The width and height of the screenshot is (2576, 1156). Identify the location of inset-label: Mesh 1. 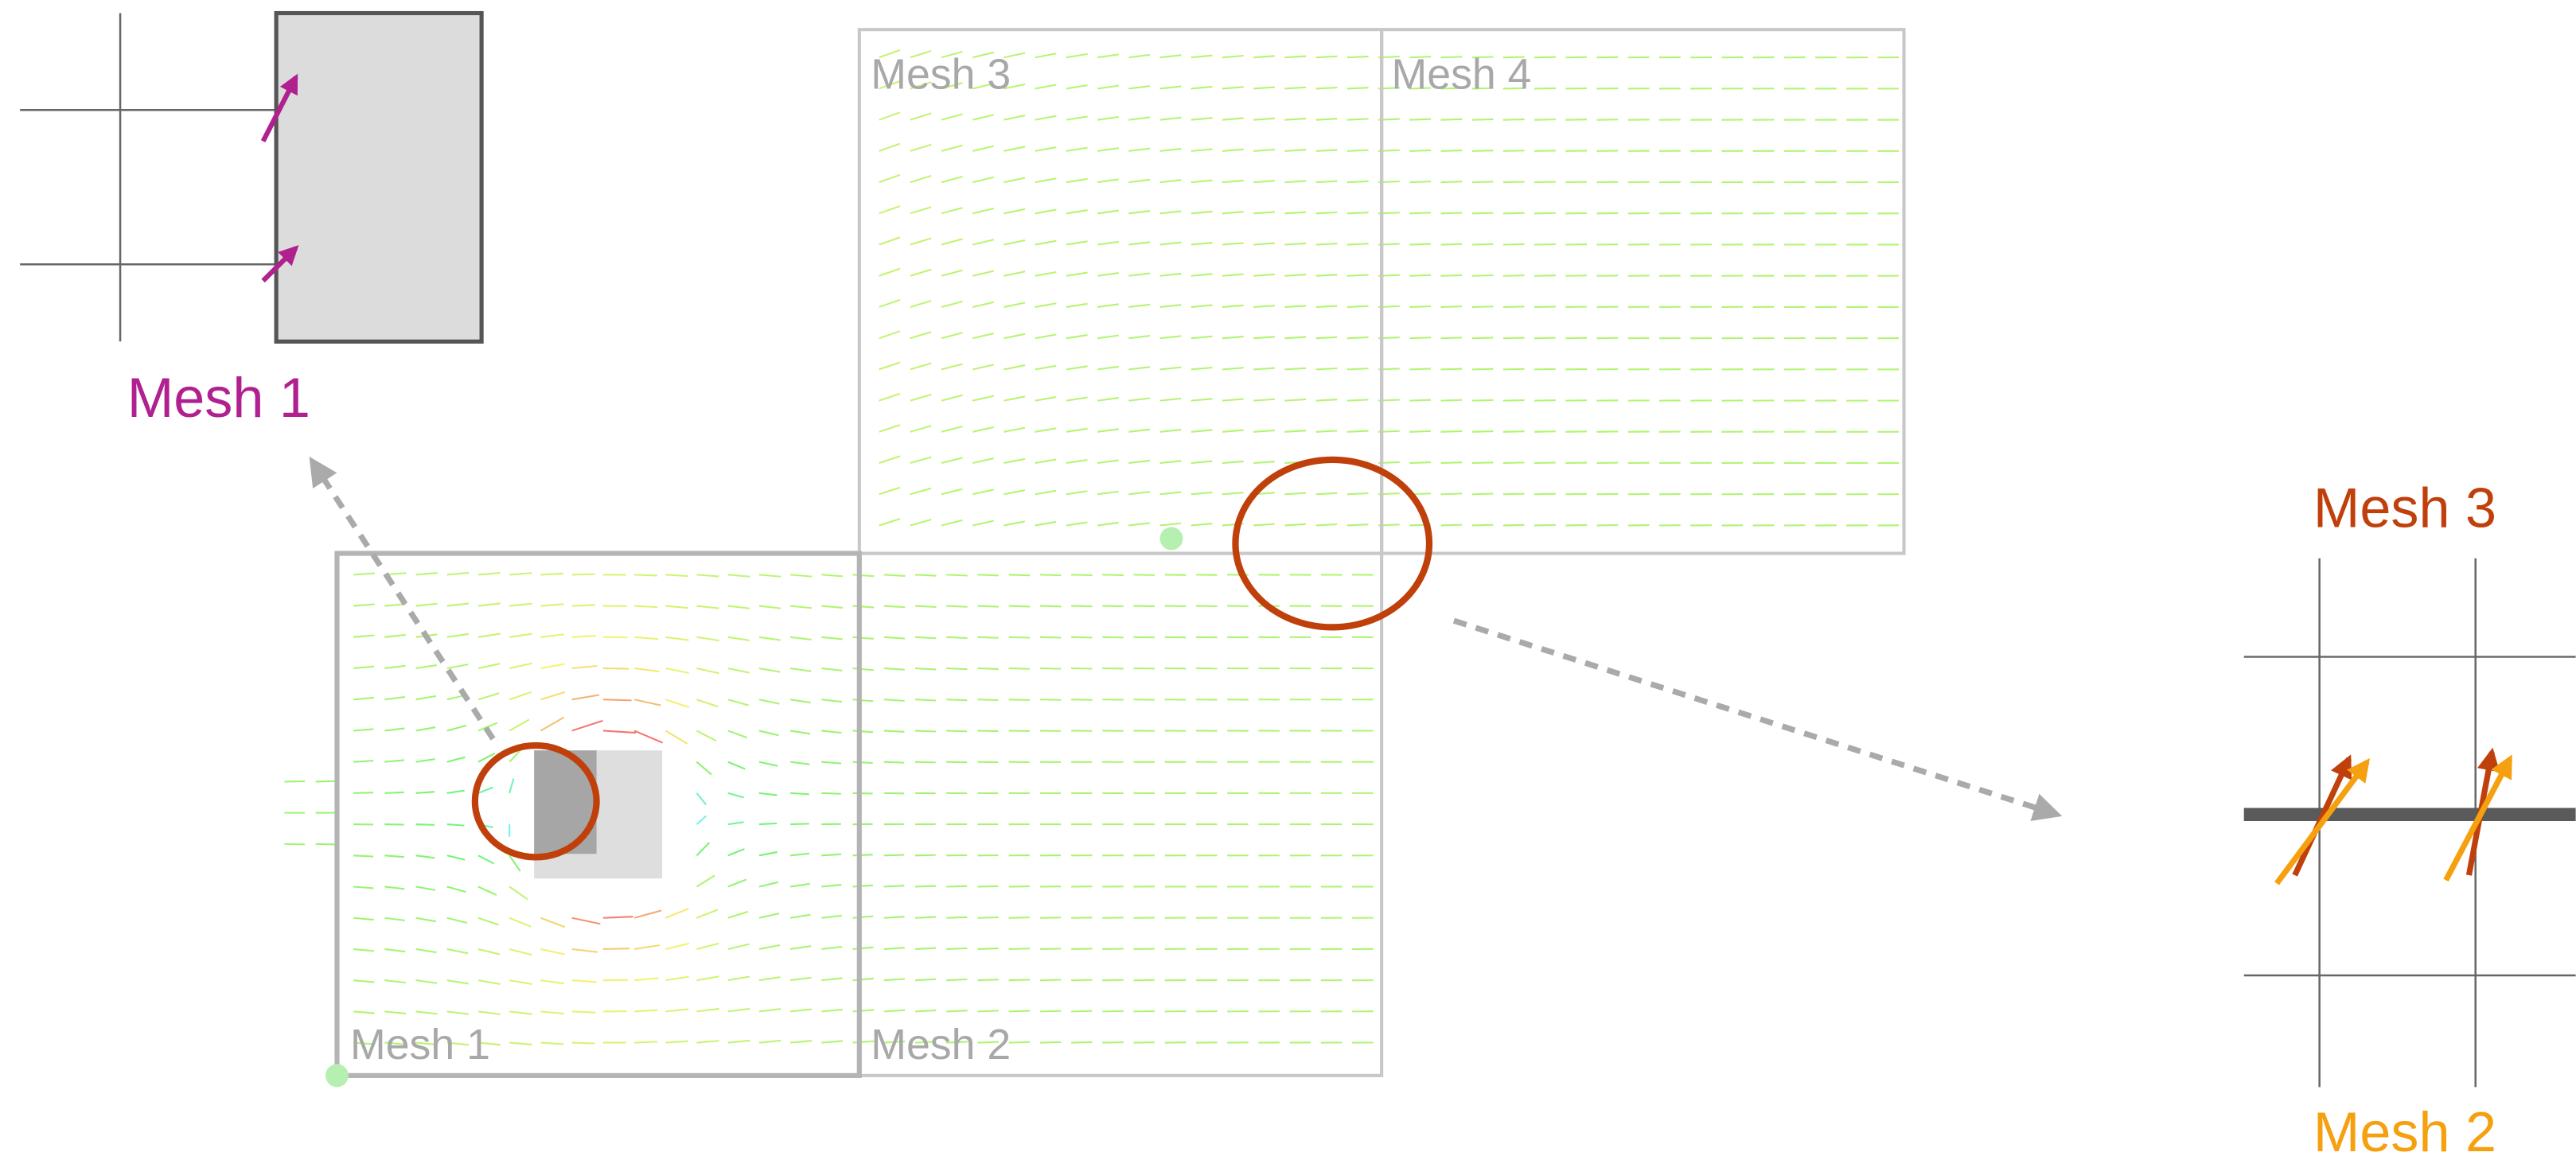
(218, 397).